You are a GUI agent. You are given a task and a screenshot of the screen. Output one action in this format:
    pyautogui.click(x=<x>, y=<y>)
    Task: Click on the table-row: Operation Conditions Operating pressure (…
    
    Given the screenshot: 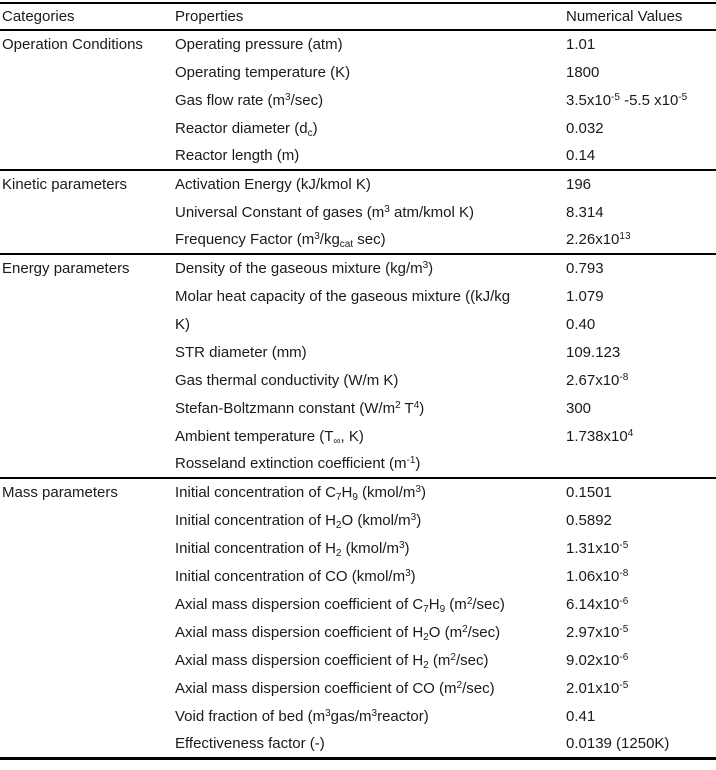 What is the action you would take?
    pyautogui.click(x=358, y=44)
    